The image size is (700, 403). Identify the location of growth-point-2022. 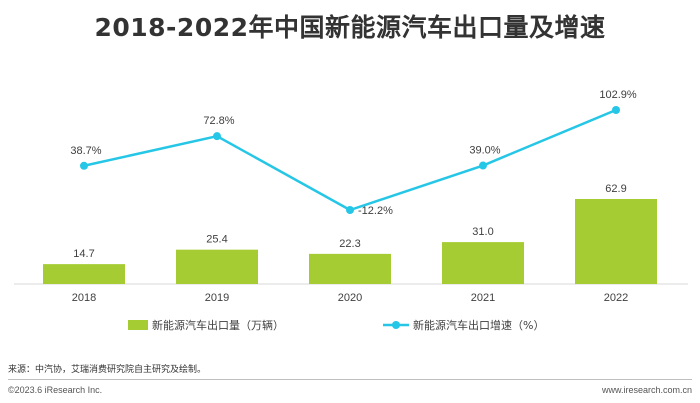
(616, 110).